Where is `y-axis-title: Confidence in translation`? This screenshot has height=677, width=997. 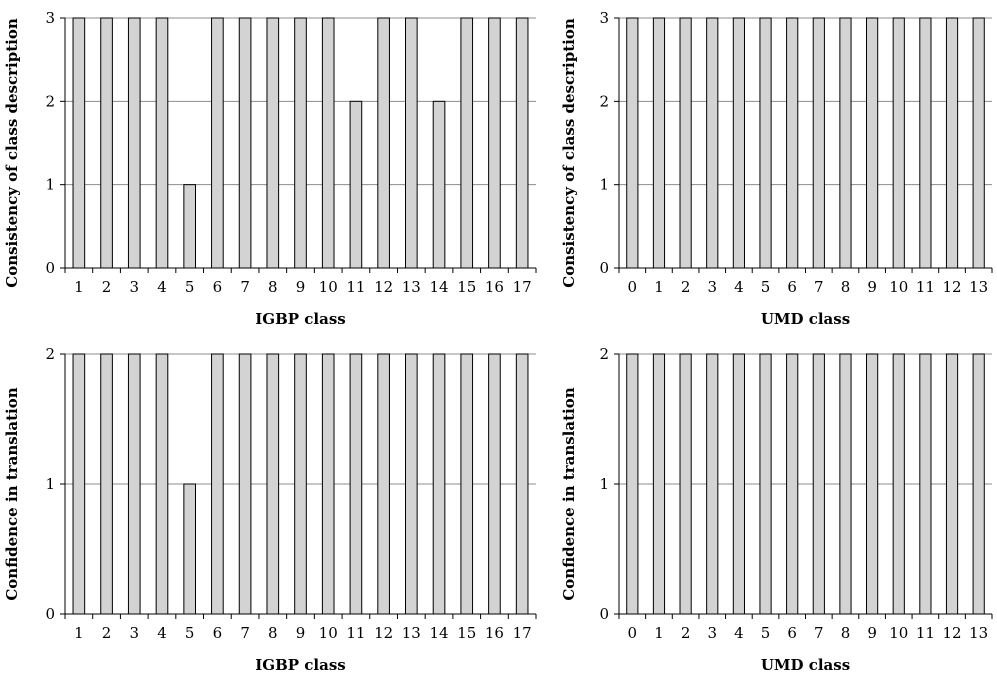 y-axis-title: Confidence in translation is located at coordinates (569, 493).